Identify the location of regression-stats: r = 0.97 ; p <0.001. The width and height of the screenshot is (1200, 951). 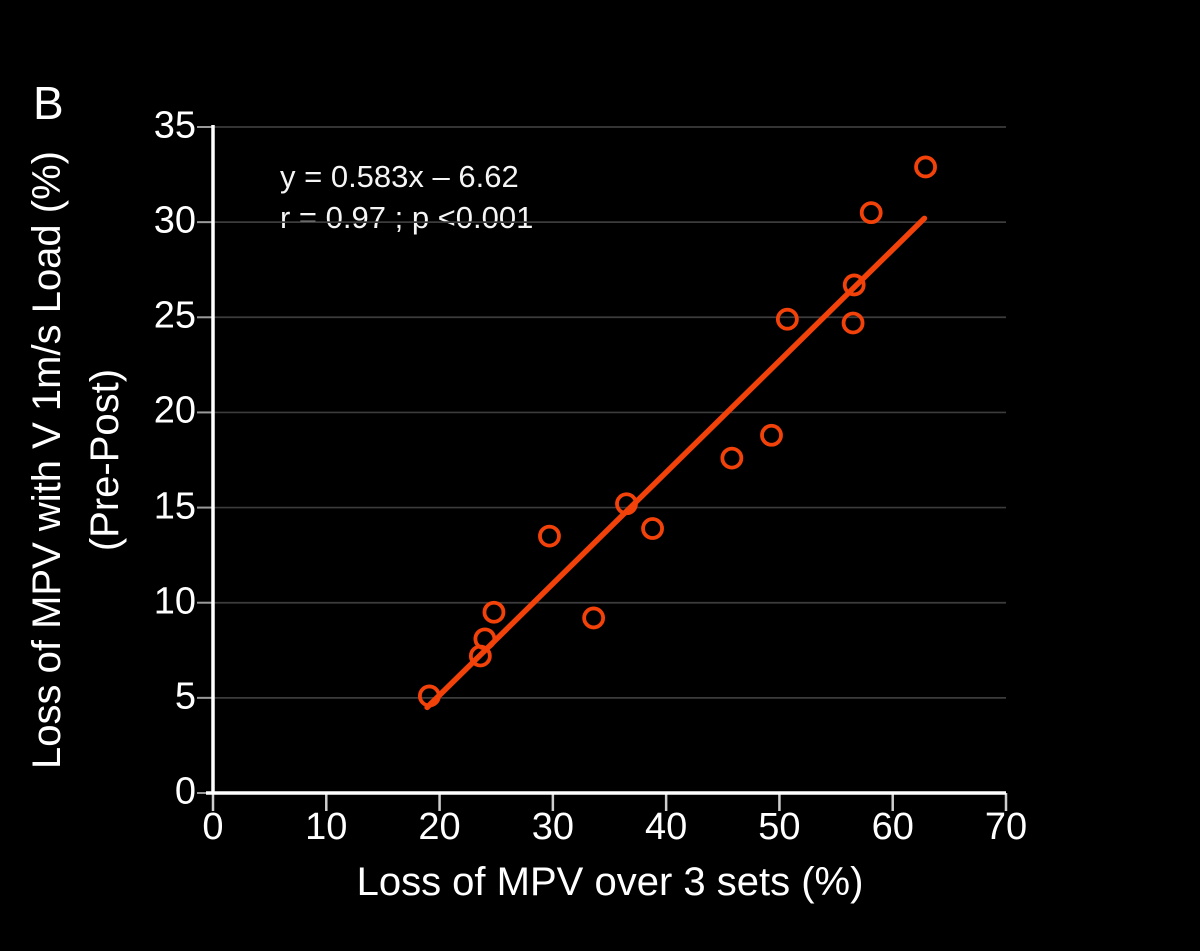
(407, 217).